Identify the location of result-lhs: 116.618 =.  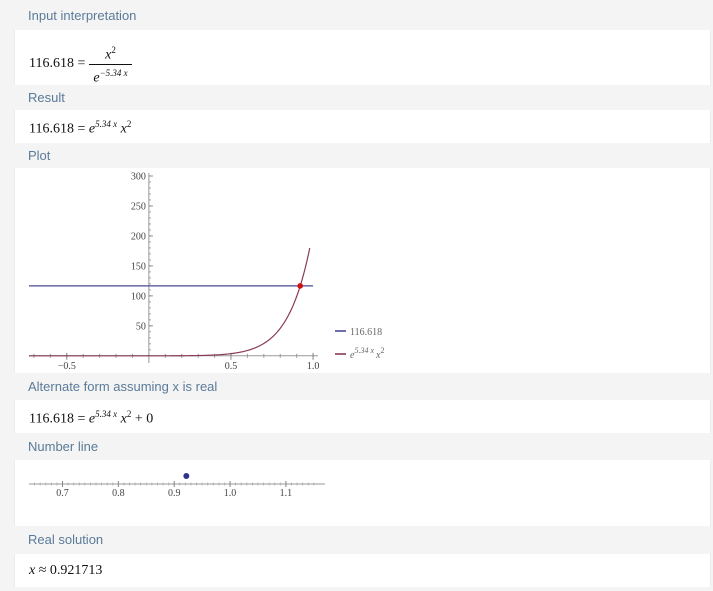
(57, 129).